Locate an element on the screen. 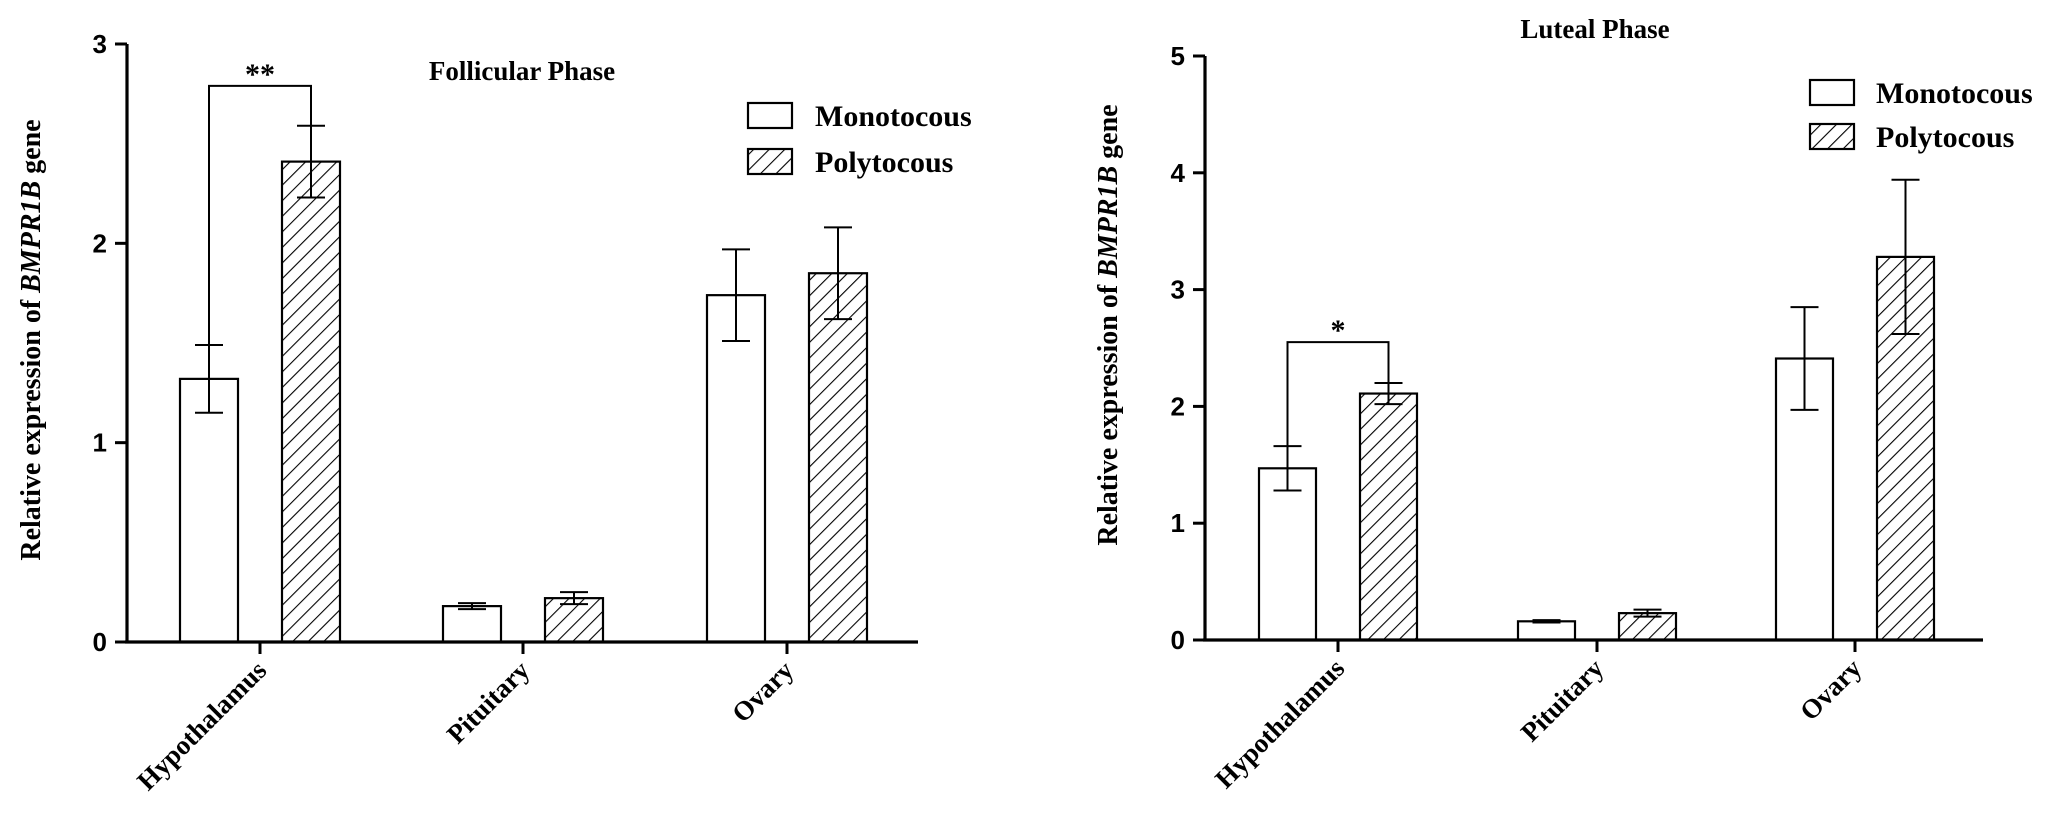 The height and width of the screenshot is (826, 2067). significance-label: * is located at coordinates (1338, 330).